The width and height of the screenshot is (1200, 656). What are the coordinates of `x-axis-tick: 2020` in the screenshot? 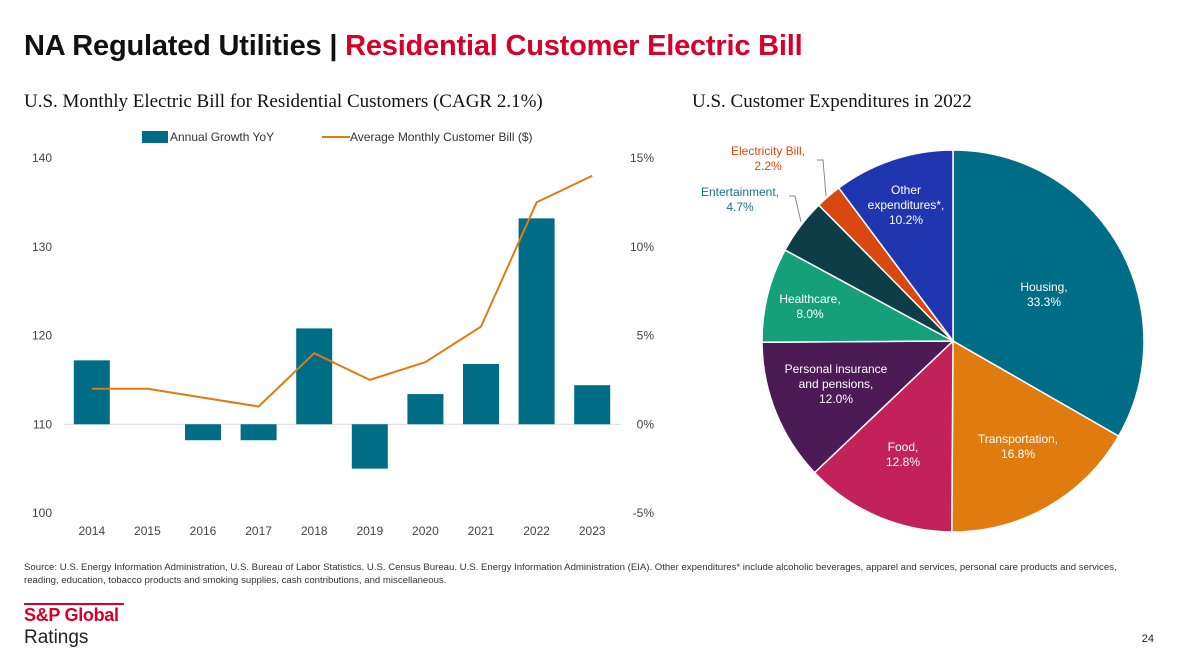 It's located at (425, 531).